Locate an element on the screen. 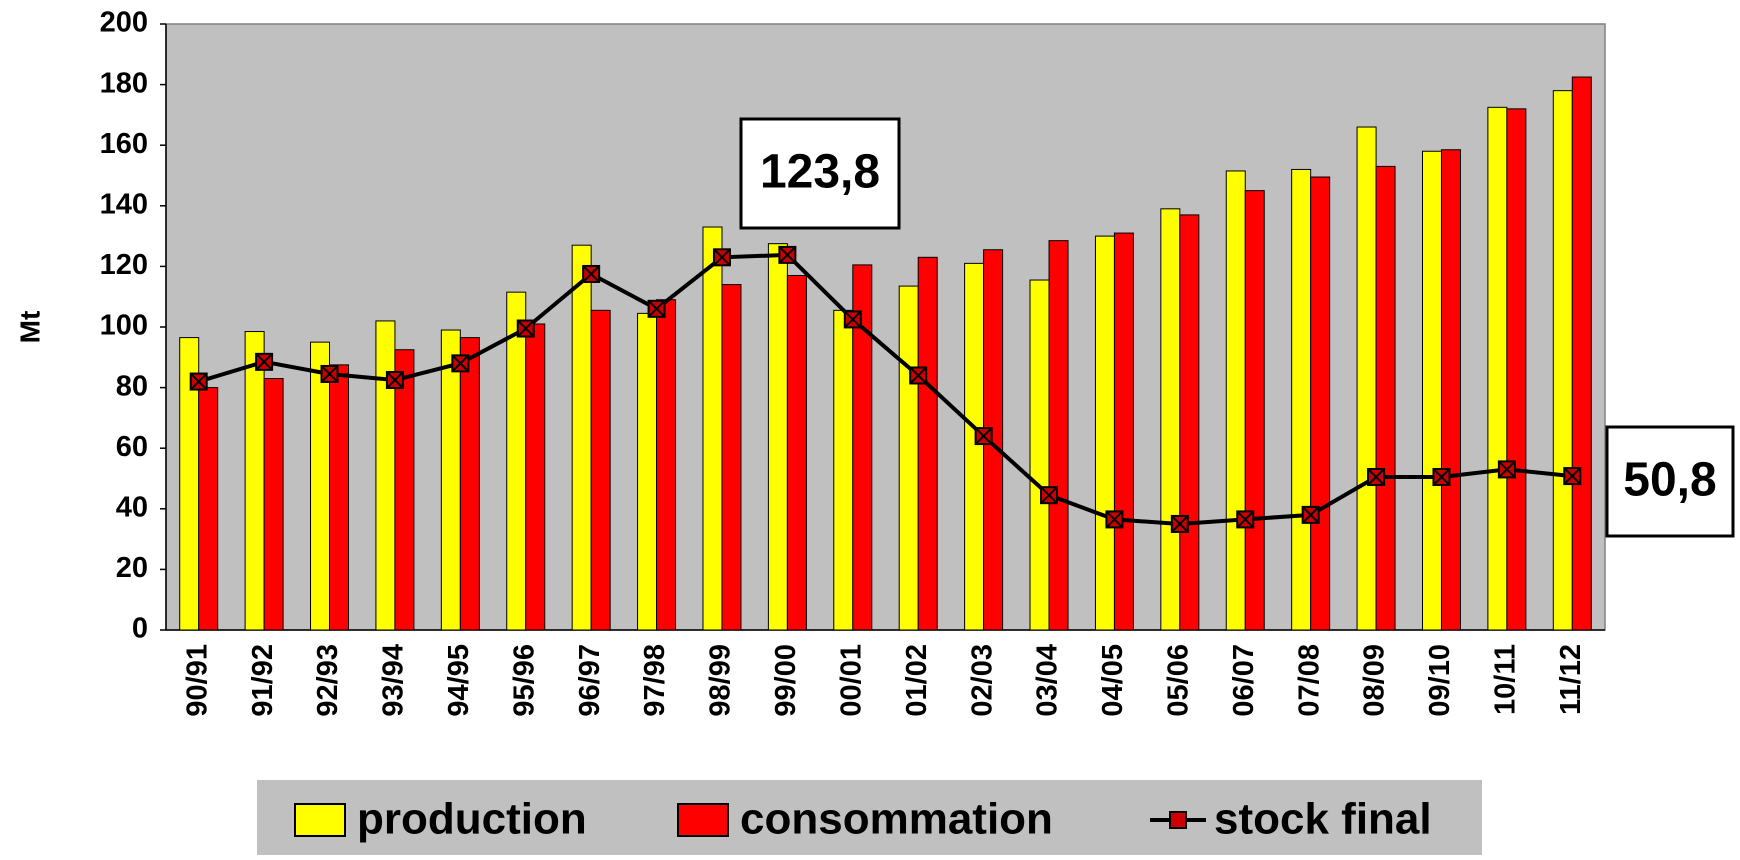 The height and width of the screenshot is (860, 1740). x-tick-label: 93/94 is located at coordinates (394, 680).